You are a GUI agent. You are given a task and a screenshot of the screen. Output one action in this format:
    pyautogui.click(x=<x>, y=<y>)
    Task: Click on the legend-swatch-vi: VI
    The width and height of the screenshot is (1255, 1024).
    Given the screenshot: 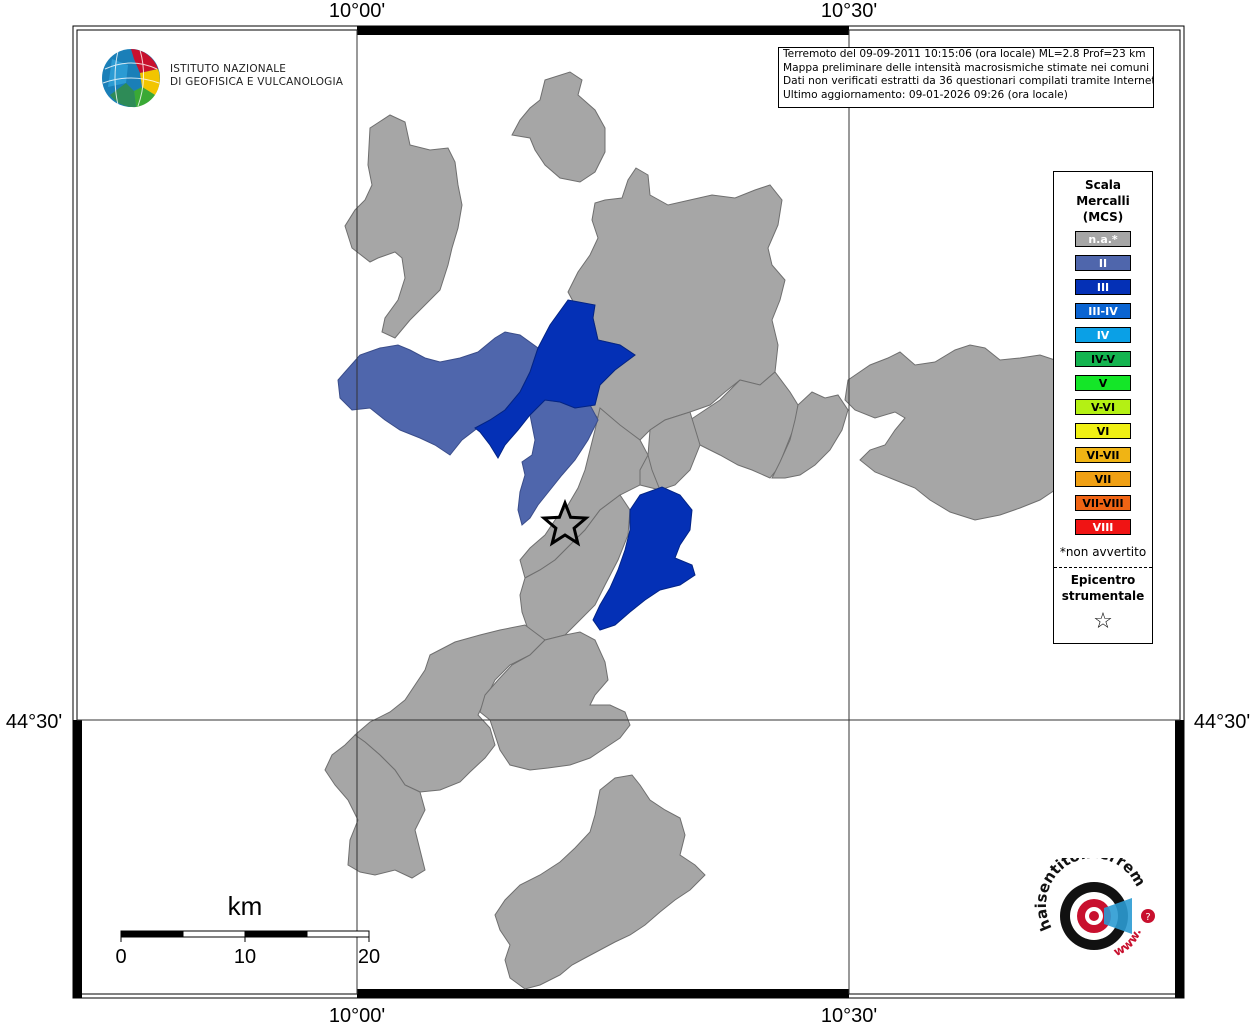 What is the action you would take?
    pyautogui.click(x=1103, y=431)
    